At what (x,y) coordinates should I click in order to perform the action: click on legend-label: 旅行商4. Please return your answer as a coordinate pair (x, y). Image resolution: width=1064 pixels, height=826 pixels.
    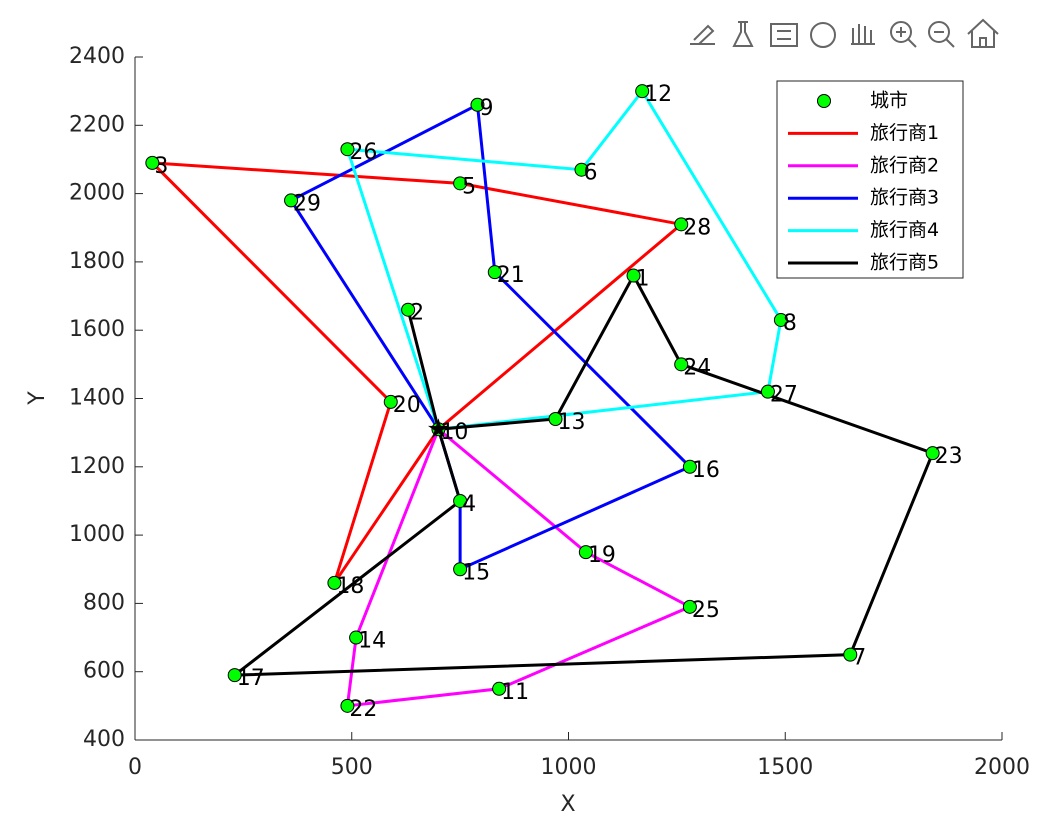
    Looking at the image, I should click on (904, 230).